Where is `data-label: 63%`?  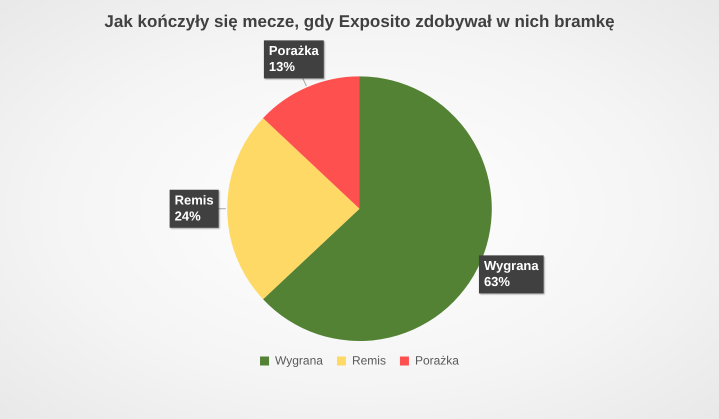 data-label: 63% is located at coordinates (497, 281).